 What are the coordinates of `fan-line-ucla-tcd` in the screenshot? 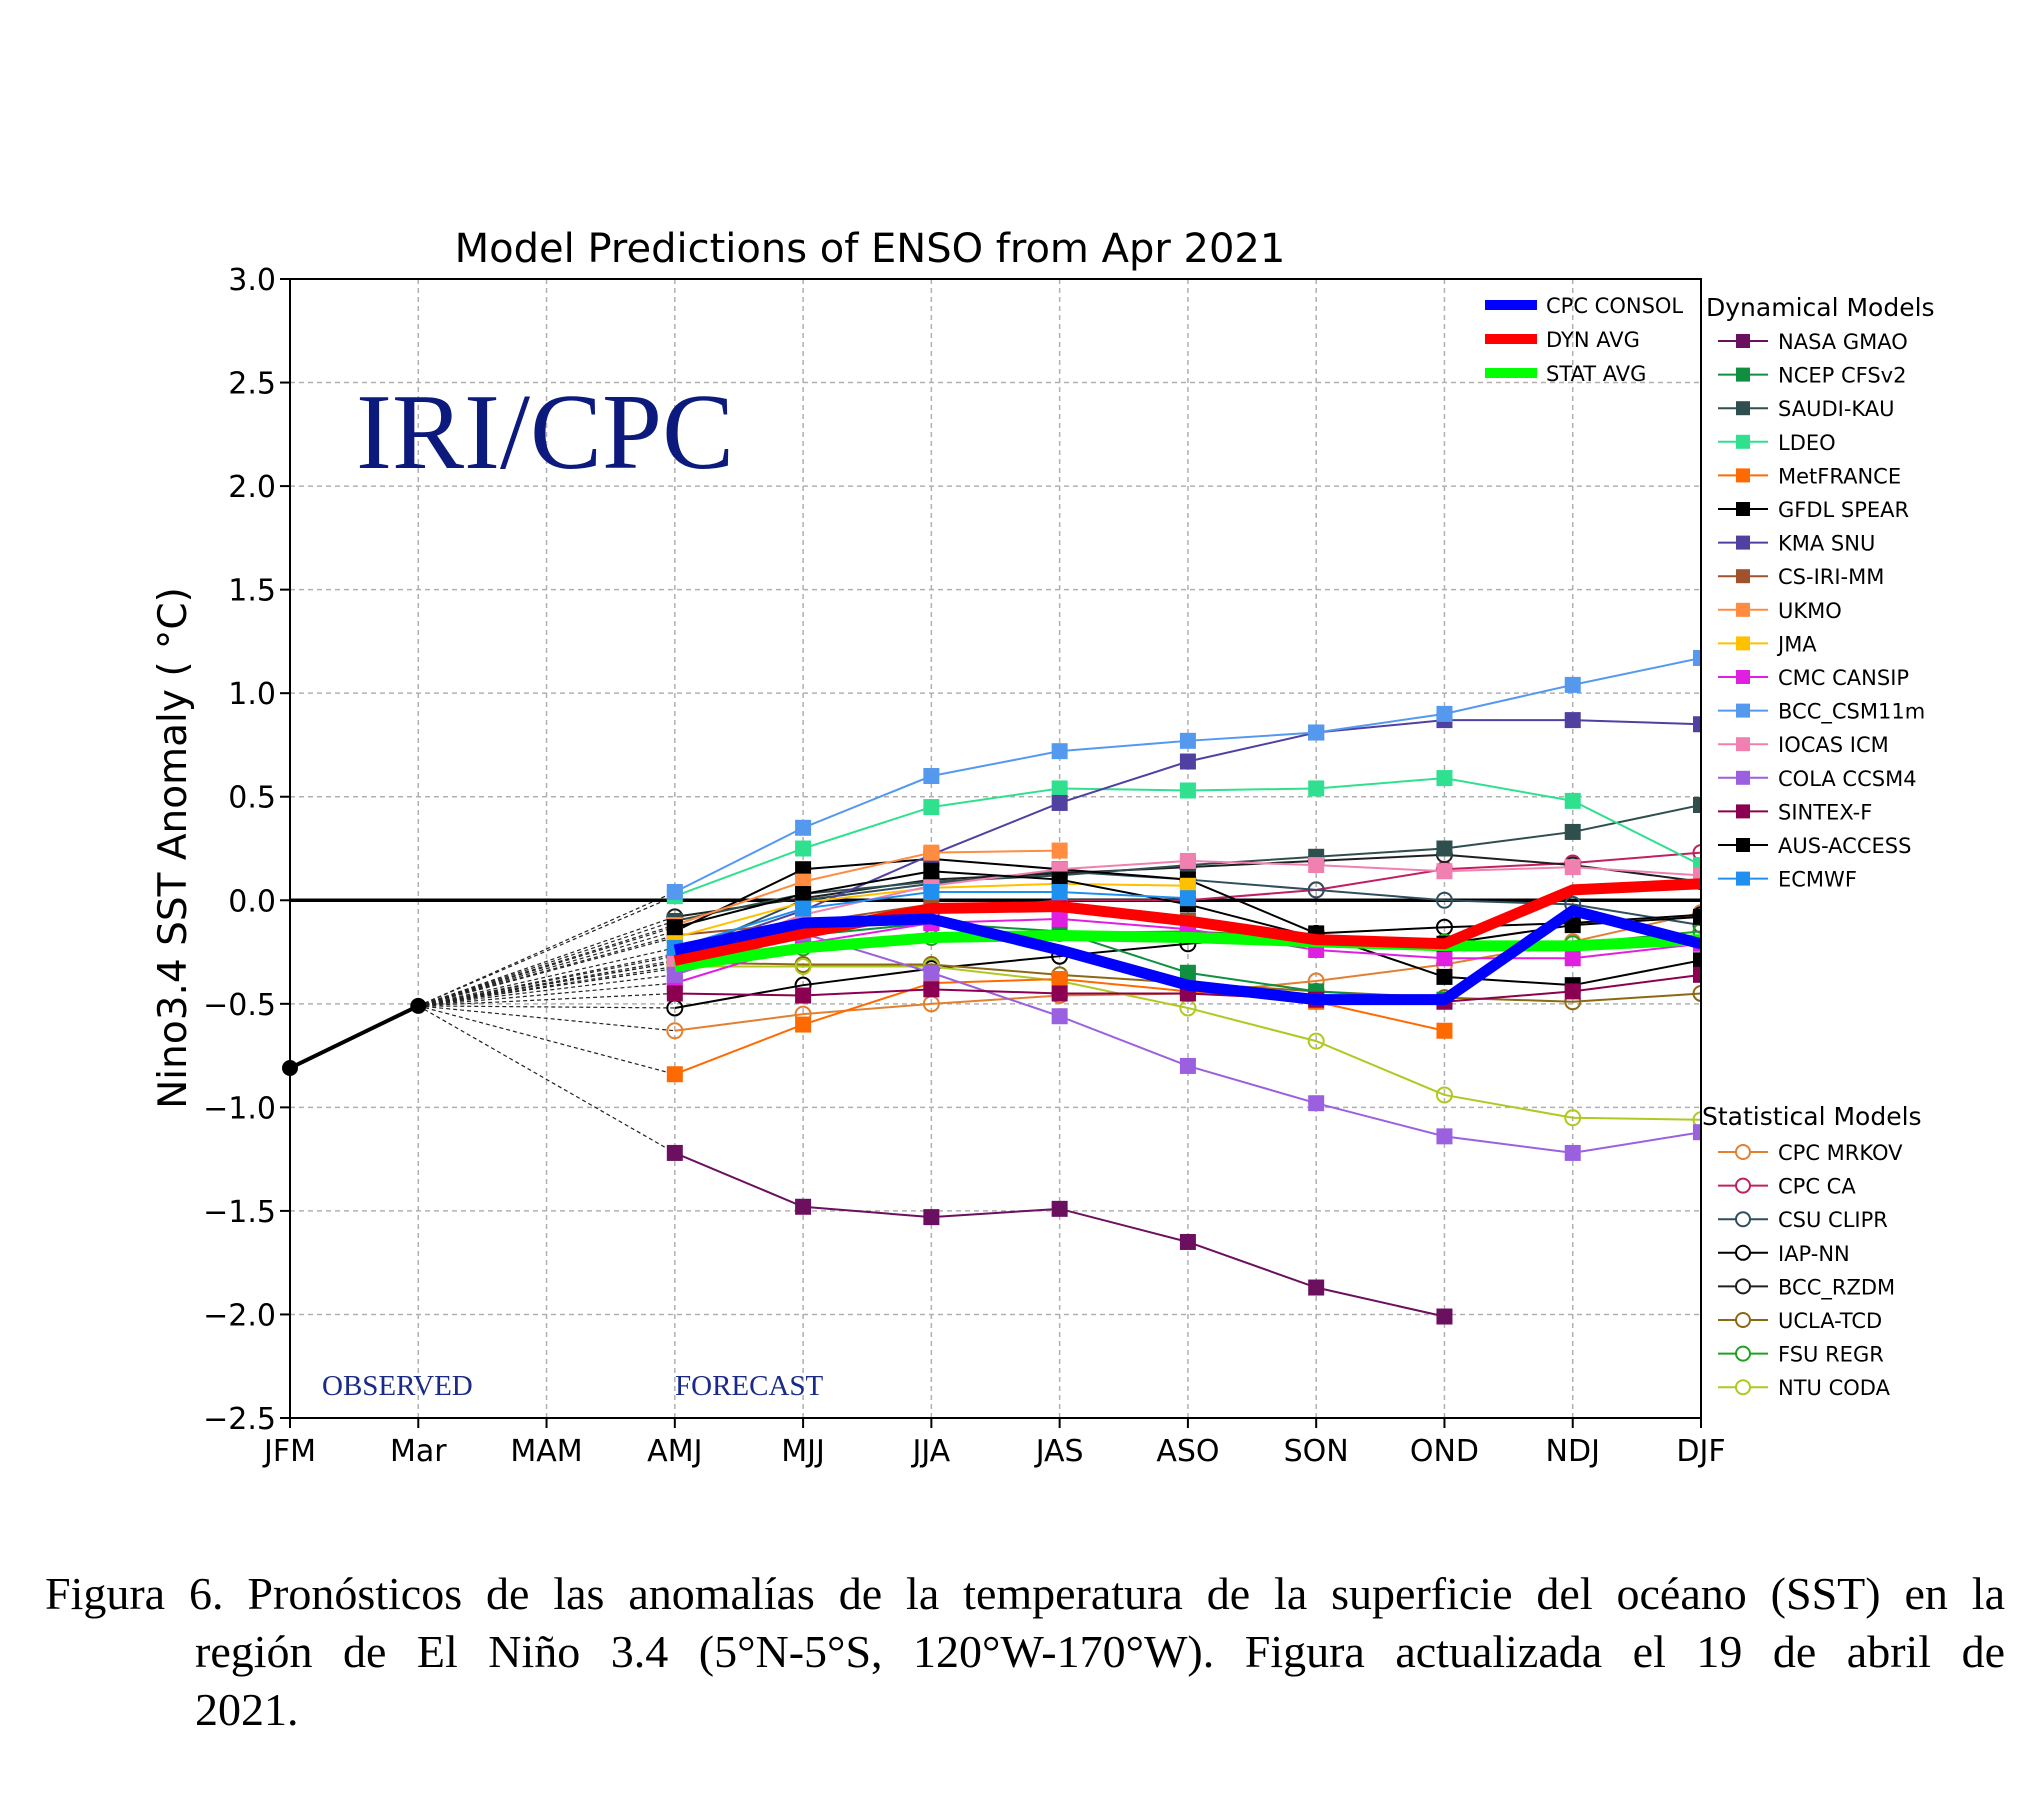 It's located at (546, 984).